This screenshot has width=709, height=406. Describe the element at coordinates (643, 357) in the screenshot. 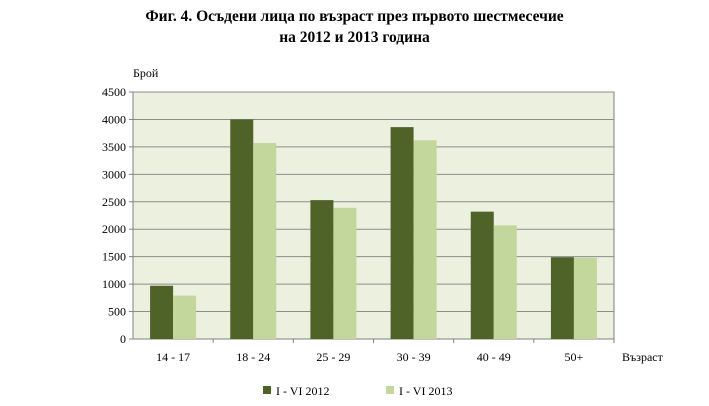

I see `x-axis-label: Възраст` at that location.